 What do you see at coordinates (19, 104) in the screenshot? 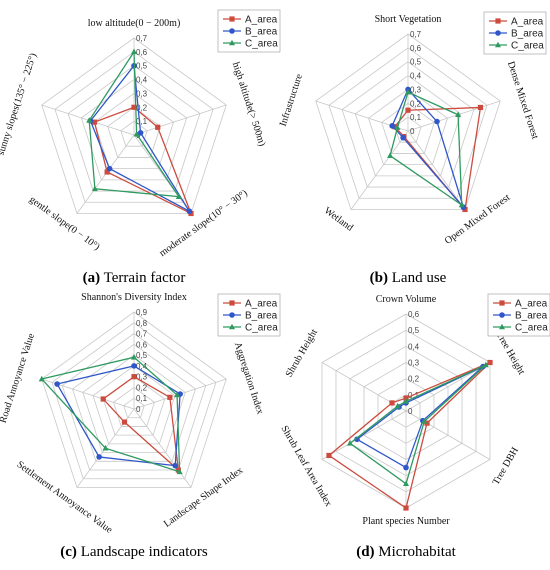
I see `axis-label: sunny slopes(135° − 225°)` at bounding box center [19, 104].